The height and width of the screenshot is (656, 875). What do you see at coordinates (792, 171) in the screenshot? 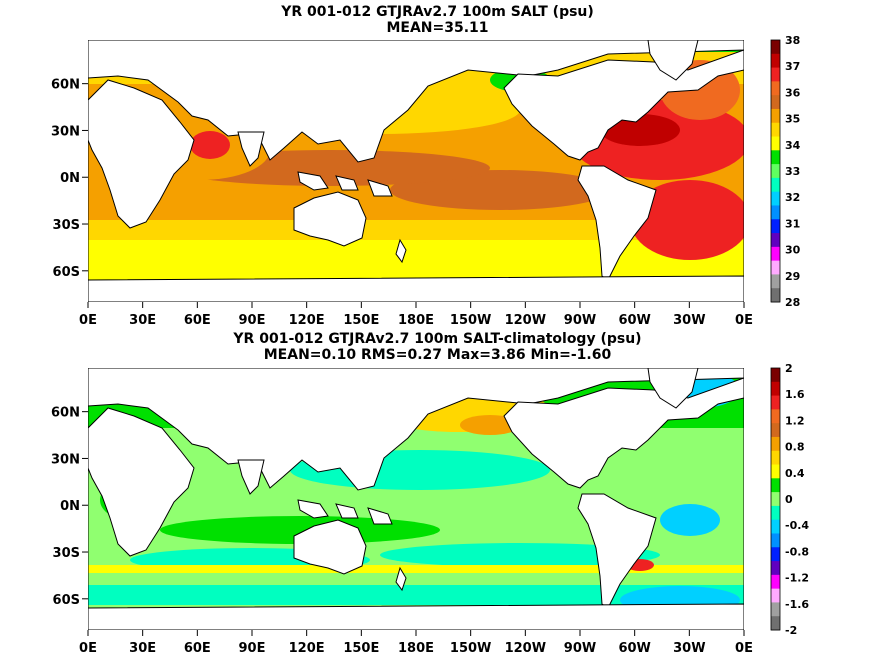
I see `colorbar-label: 33` at bounding box center [792, 171].